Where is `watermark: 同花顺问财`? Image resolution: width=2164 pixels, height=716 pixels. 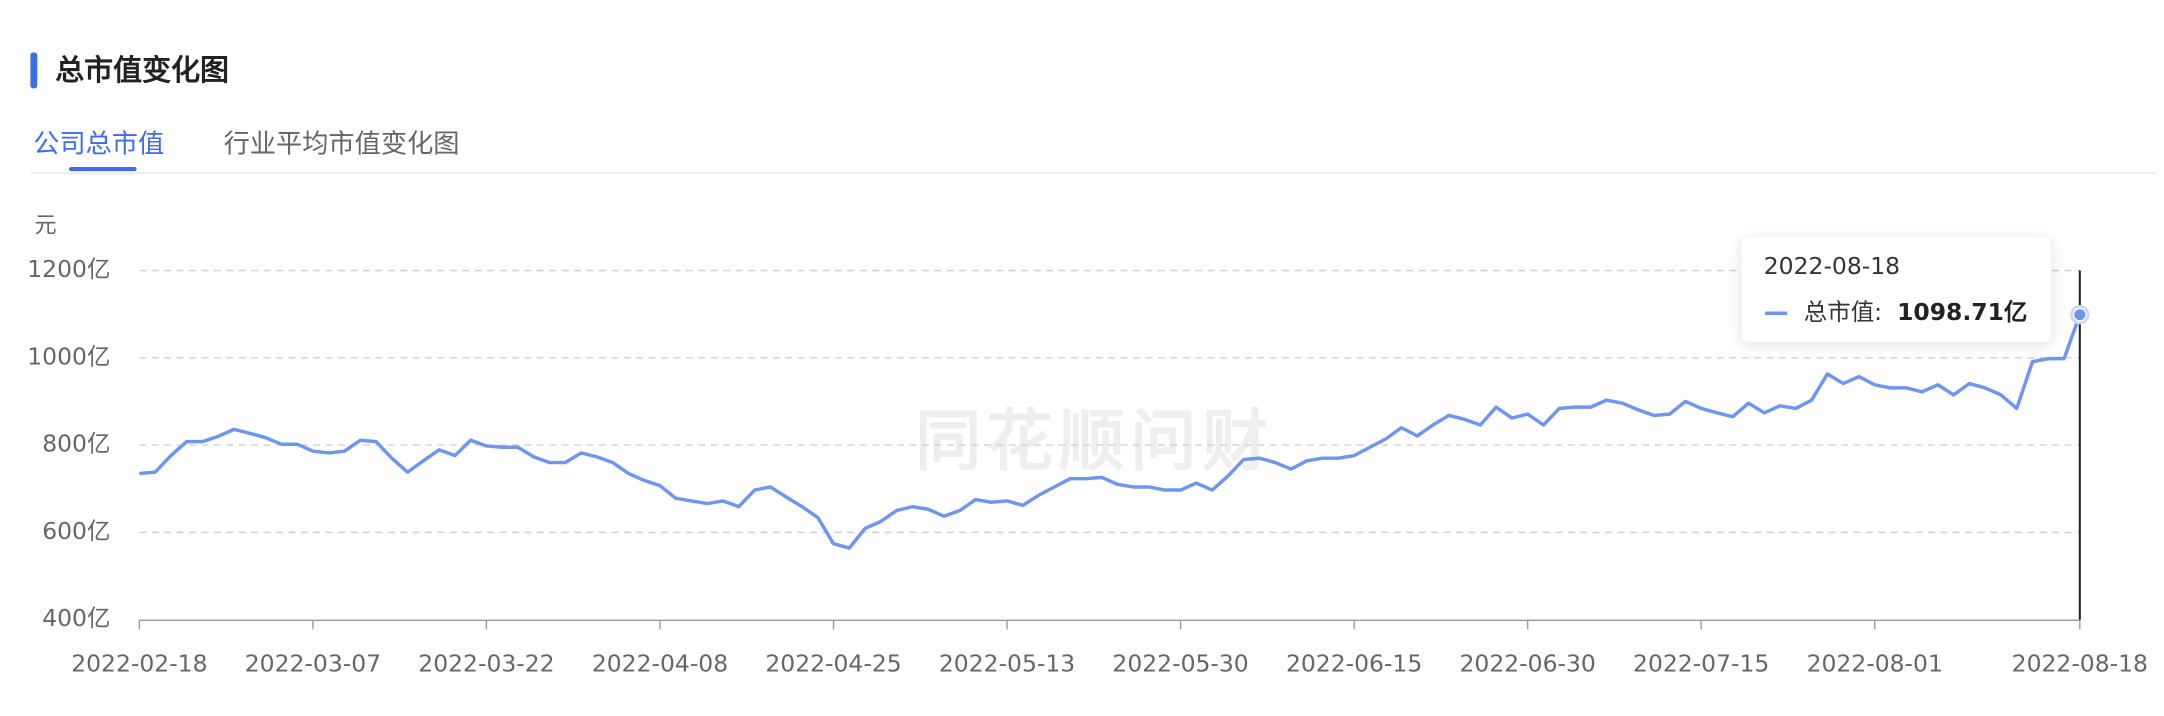
watermark: 同花顺问财 is located at coordinates (1094, 441).